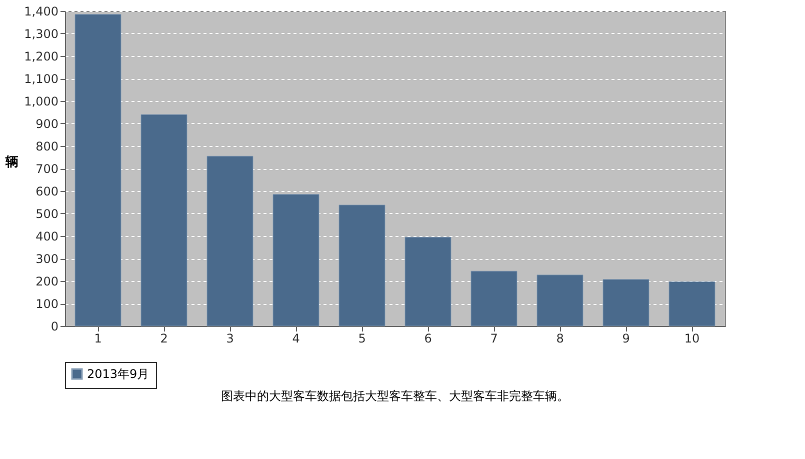  Describe the element at coordinates (41, 57) in the screenshot. I see `y-tick-label: 1,200` at that location.